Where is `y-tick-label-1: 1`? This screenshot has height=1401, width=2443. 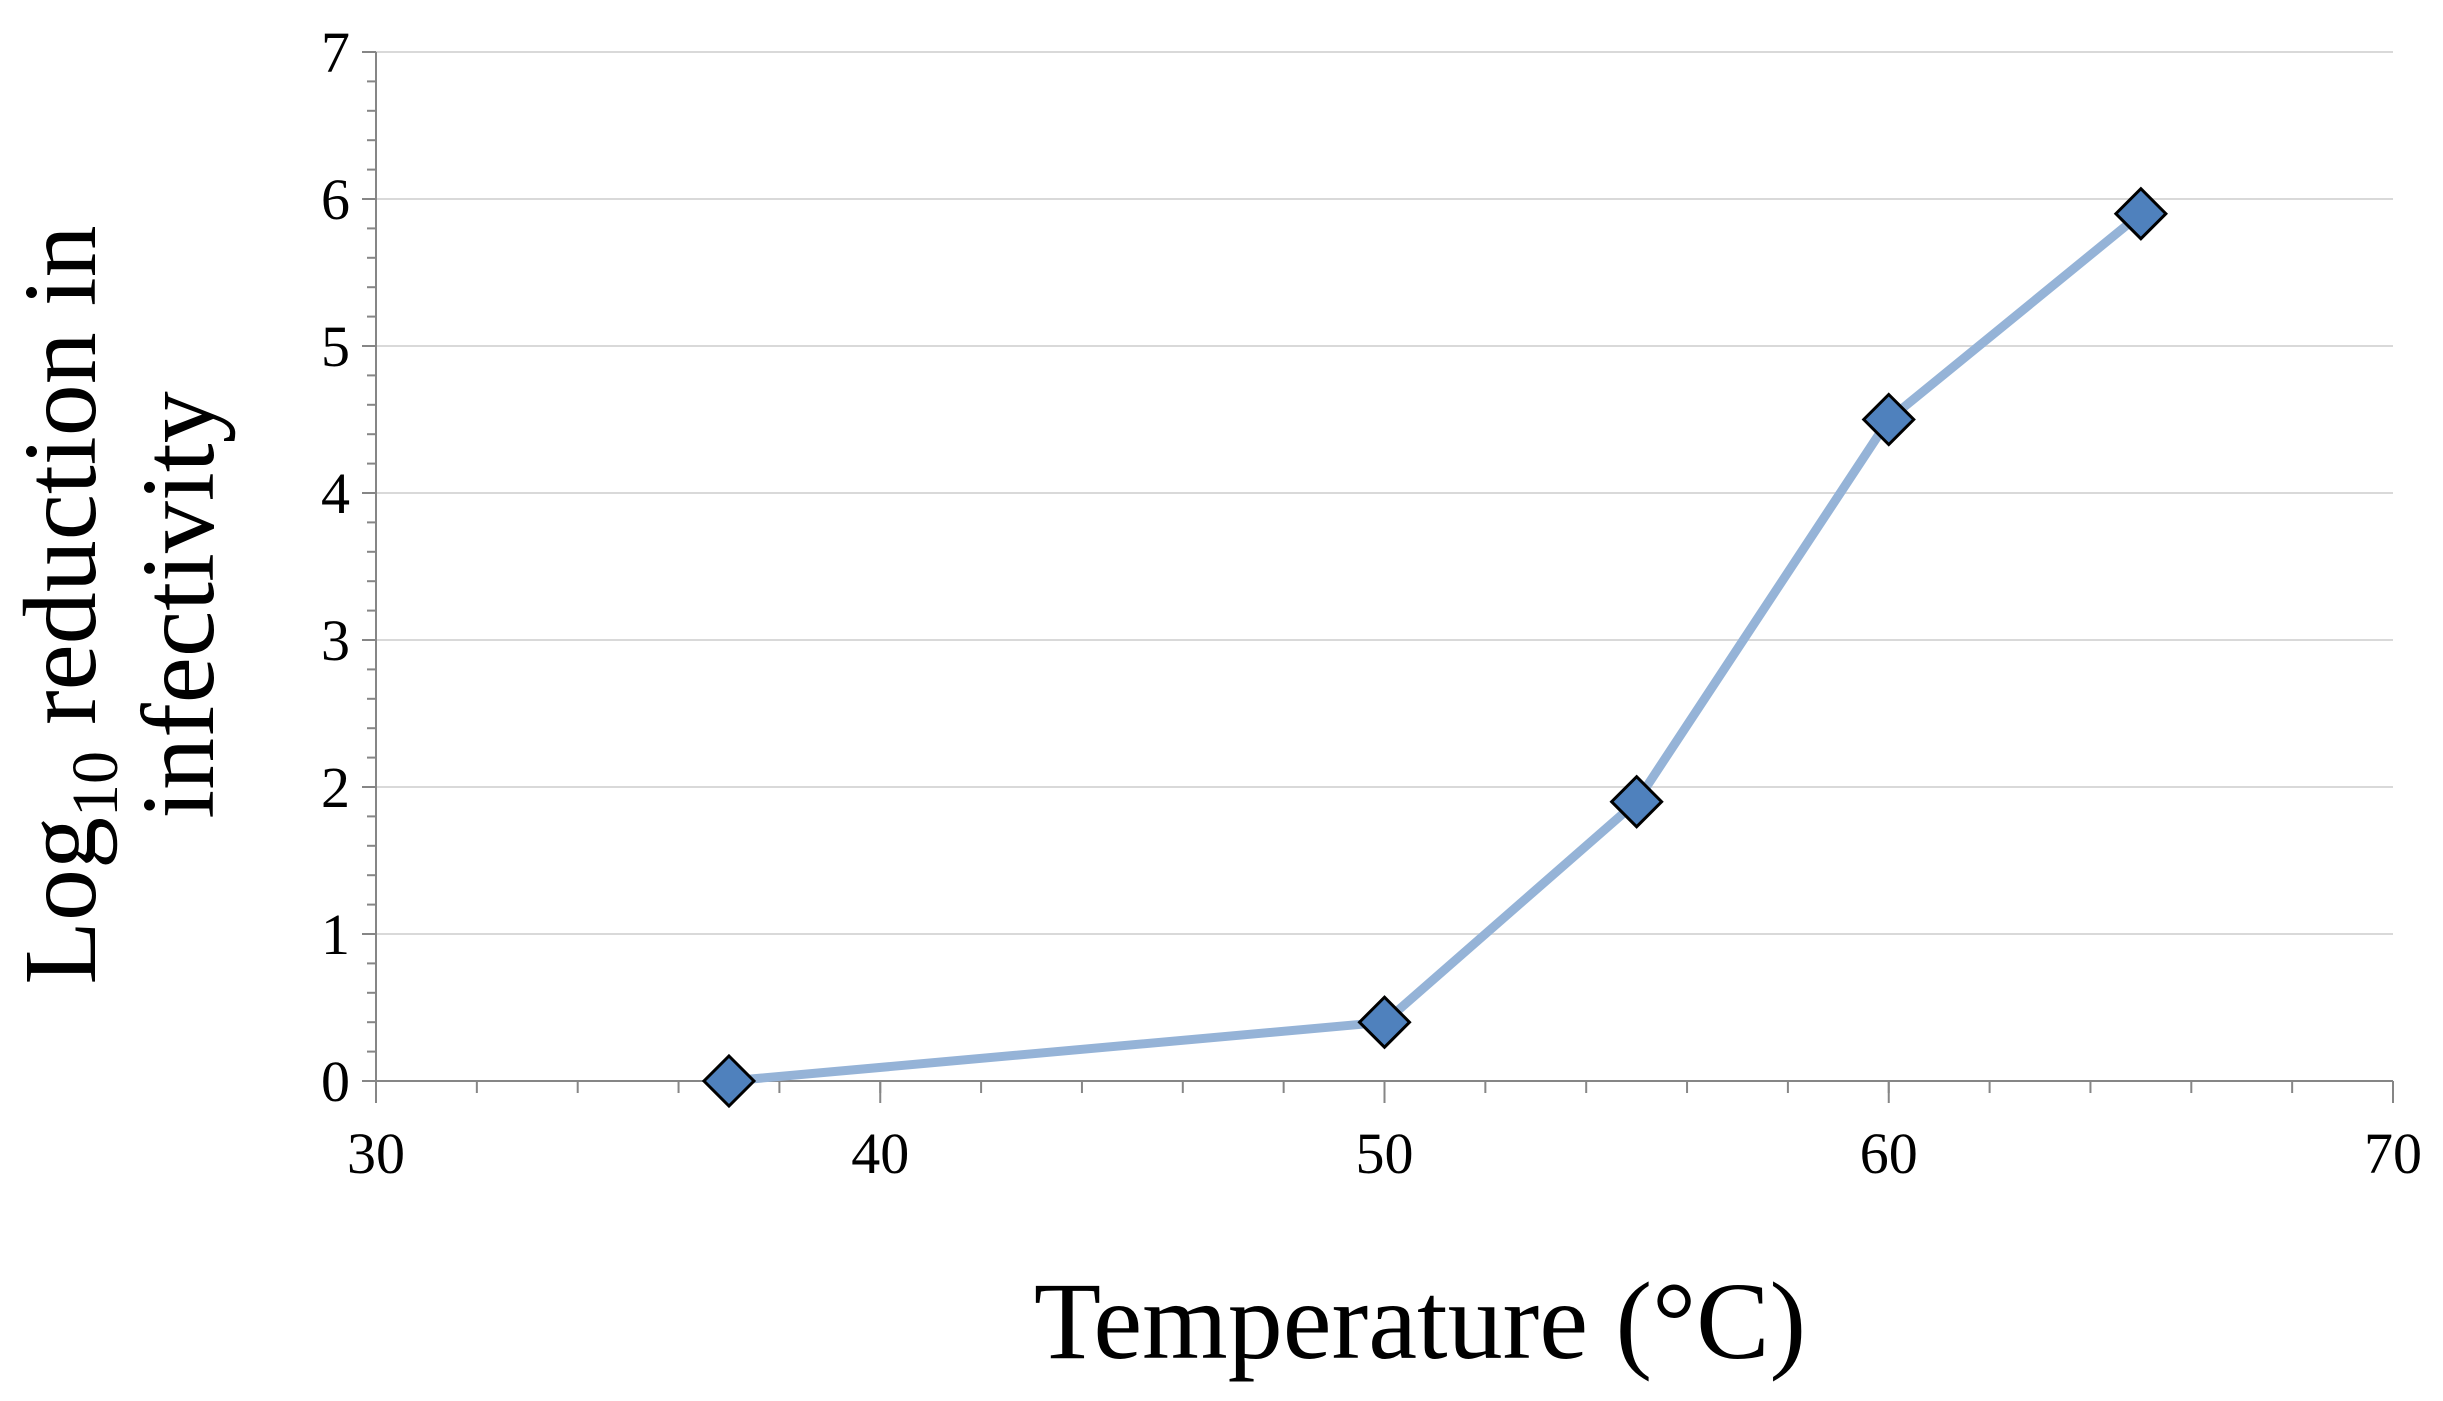 y-tick-label-1: 1 is located at coordinates (335, 934).